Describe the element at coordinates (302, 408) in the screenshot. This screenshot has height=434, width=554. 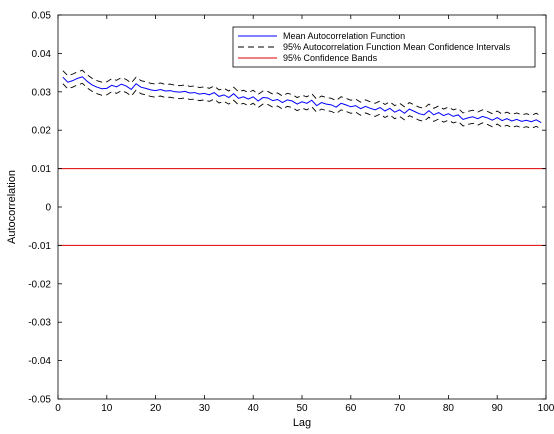
I see `x-tick-label: 50` at that location.